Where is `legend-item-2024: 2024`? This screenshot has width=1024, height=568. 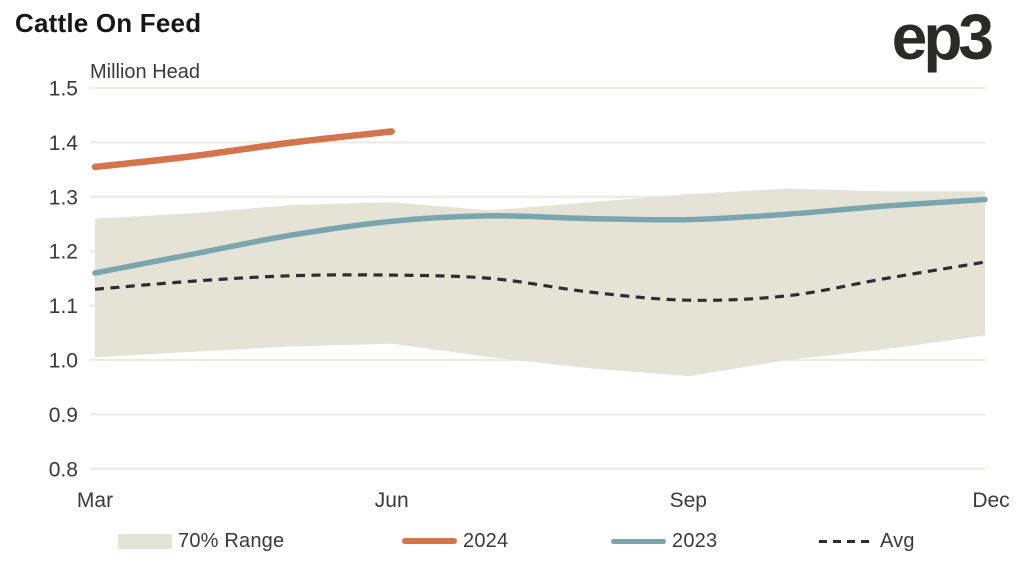
legend-item-2024: 2024 is located at coordinates (455, 541).